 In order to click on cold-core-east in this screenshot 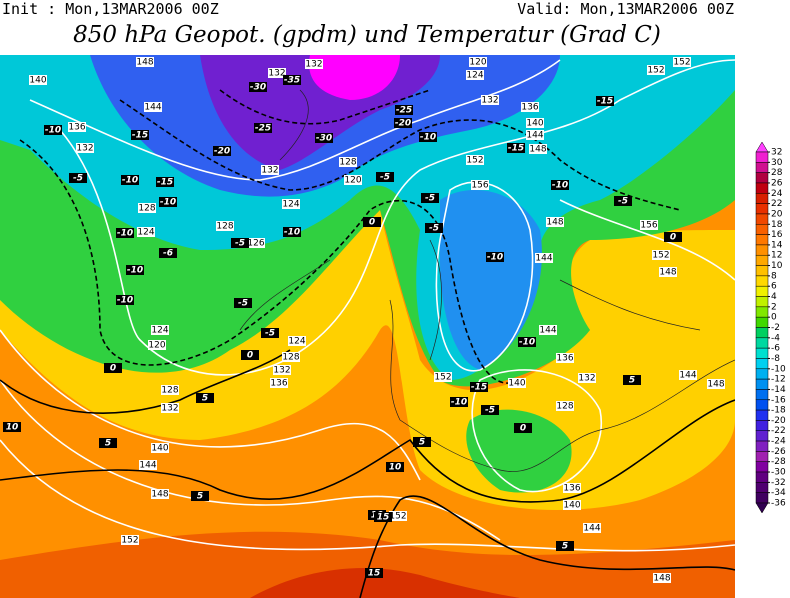, I will do `click(491, 280)`.